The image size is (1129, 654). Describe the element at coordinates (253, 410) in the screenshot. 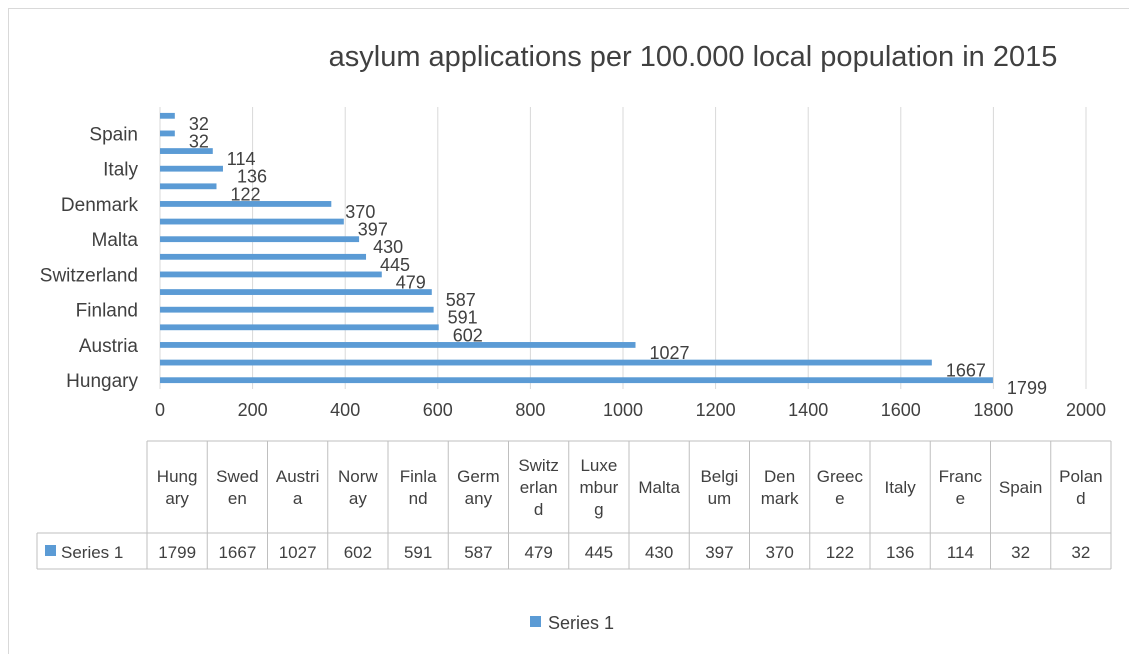

I see `x-tick-label: 200` at that location.